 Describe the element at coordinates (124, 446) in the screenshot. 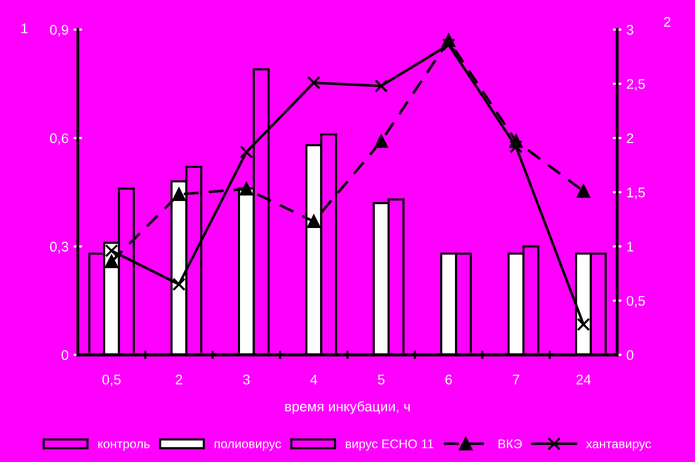

I see `legend-label: контроль` at that location.